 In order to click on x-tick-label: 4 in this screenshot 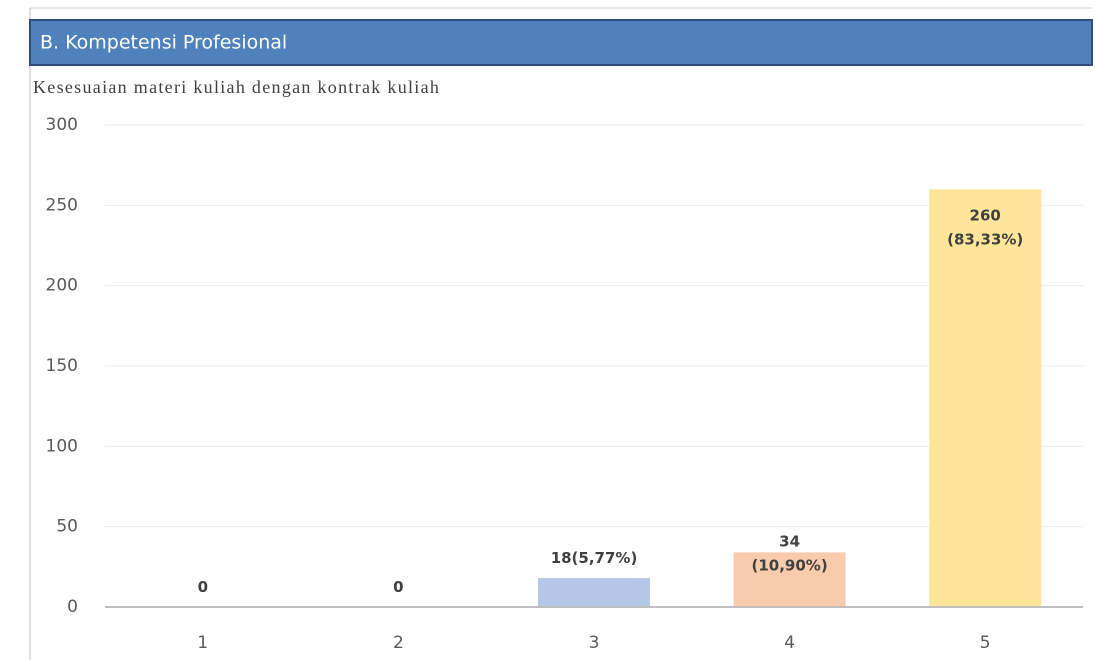, I will do `click(789, 643)`.